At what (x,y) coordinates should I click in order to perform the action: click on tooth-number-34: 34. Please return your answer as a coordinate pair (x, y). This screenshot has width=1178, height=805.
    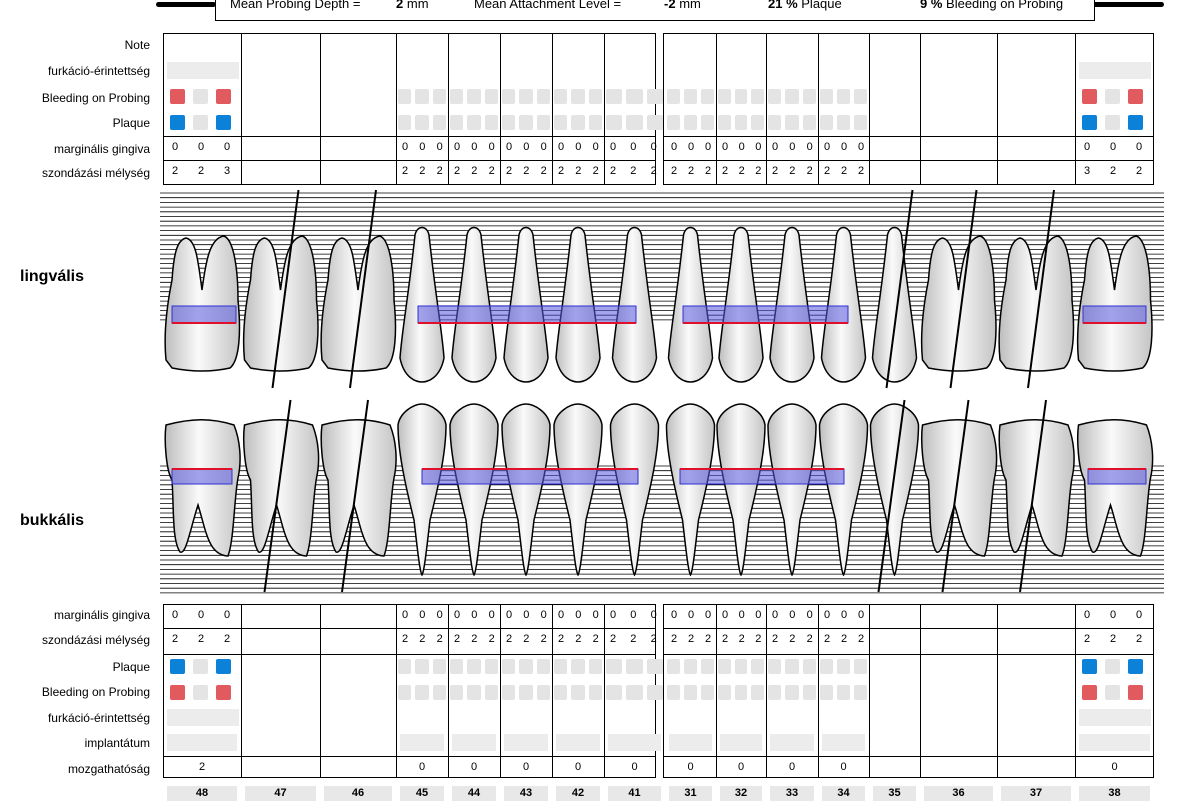
    Looking at the image, I should click on (843, 793).